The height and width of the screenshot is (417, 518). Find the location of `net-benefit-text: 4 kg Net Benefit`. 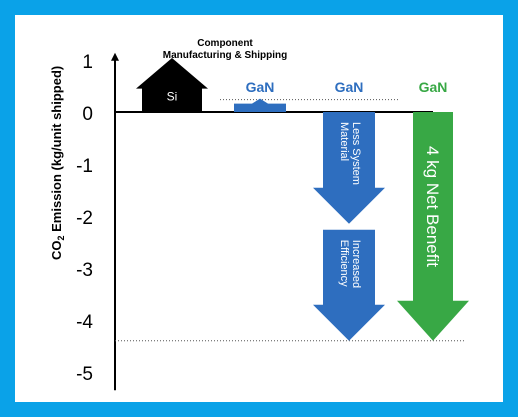

net-benefit-text: 4 kg Net Benefit is located at coordinates (432, 206).